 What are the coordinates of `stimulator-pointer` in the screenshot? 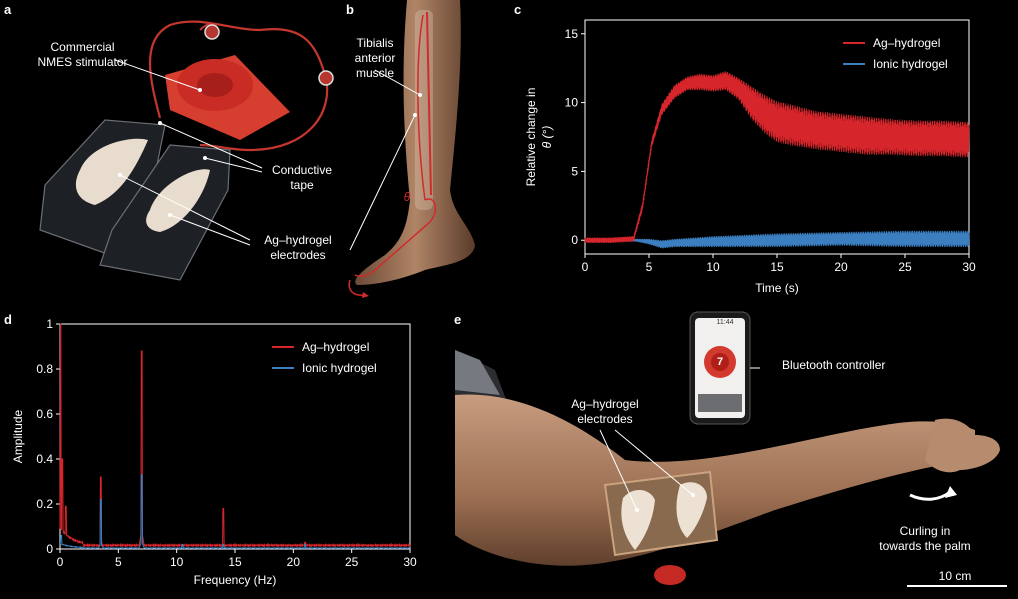 It's located at (157, 75).